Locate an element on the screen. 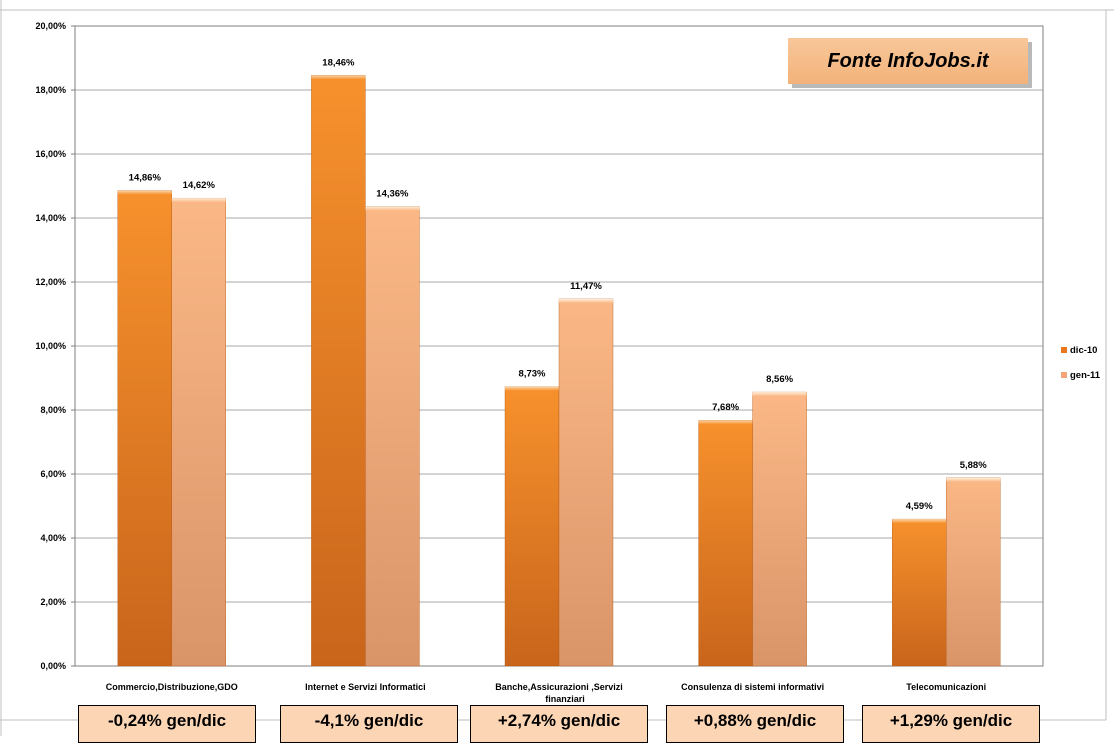 This screenshot has height=743, width=1114. data-label: 8,73% is located at coordinates (532, 374).